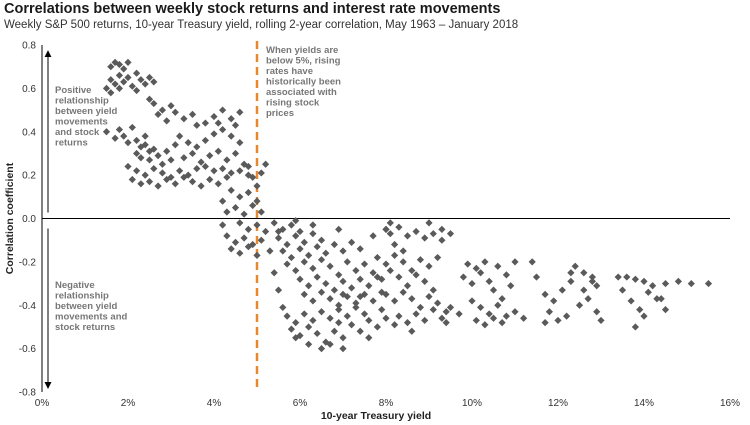 The width and height of the screenshot is (750, 425). Describe the element at coordinates (386, 403) in the screenshot. I see `x-tick-label: 8%` at that location.